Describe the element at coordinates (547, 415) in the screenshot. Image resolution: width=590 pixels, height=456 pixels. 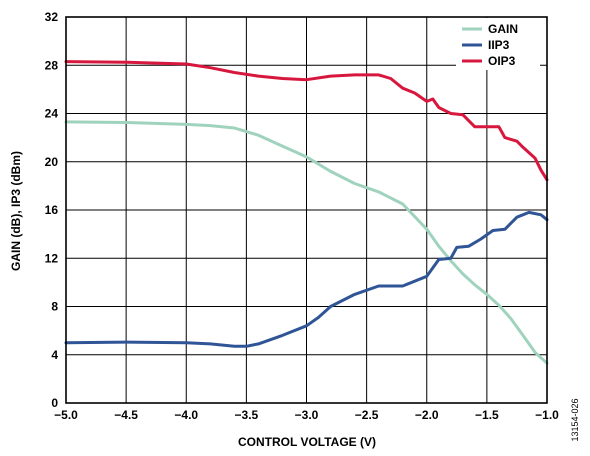
I see `x-tick-label: −1.0` at that location.